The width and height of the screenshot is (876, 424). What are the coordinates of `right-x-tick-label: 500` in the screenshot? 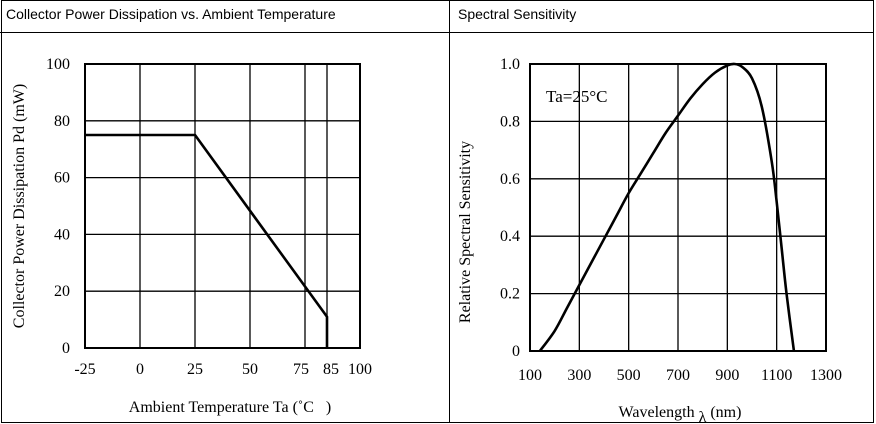 It's located at (629, 375).